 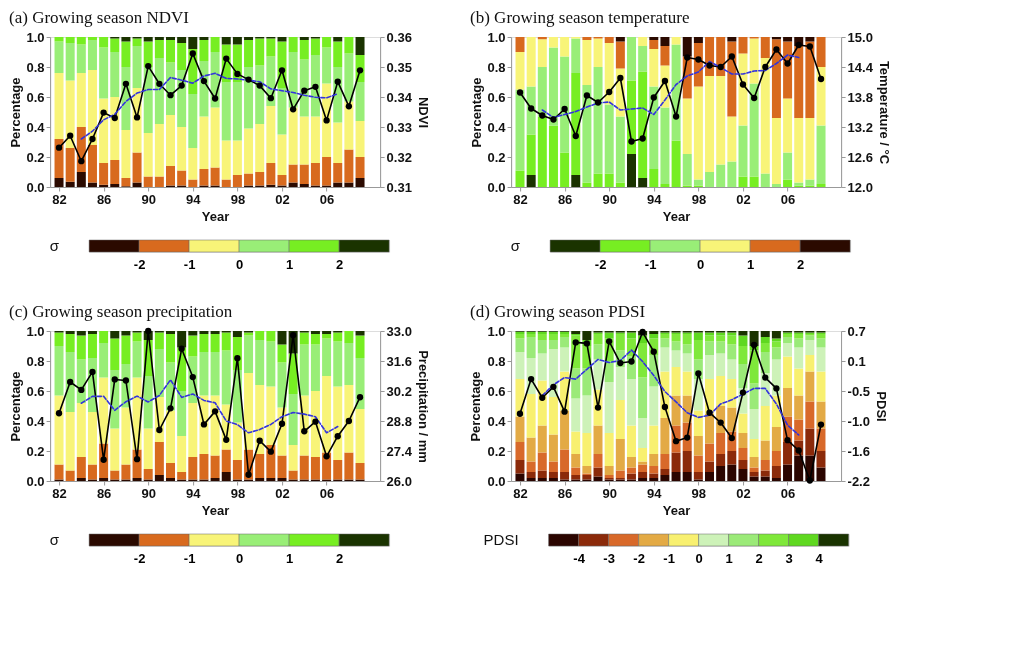 I want to click on y2-tick-label: 0.1, so click(x=856, y=361).